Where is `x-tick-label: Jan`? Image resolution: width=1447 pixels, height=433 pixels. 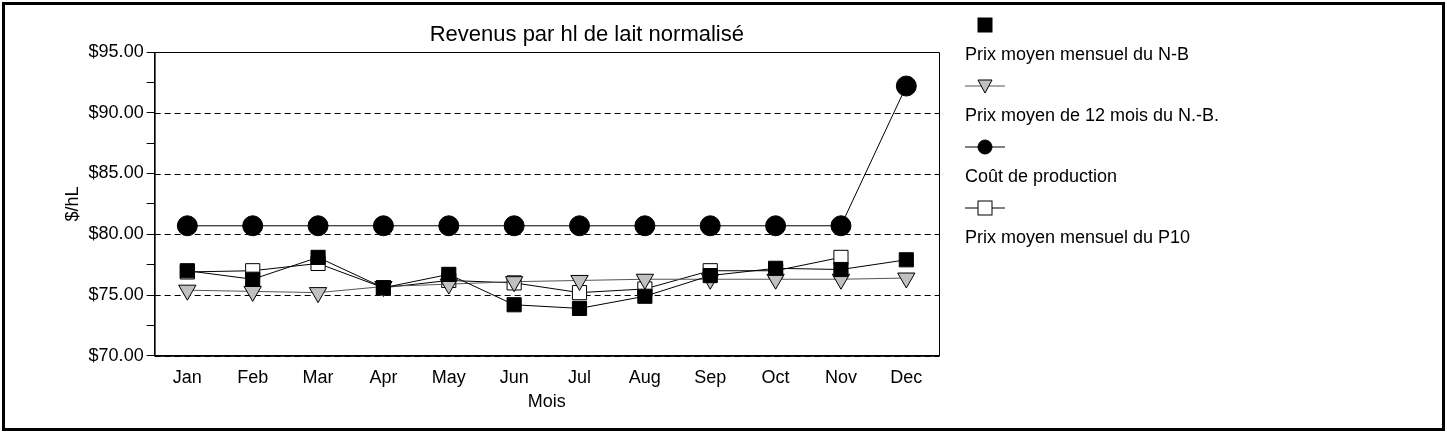 x-tick-label: Jan is located at coordinates (187, 376).